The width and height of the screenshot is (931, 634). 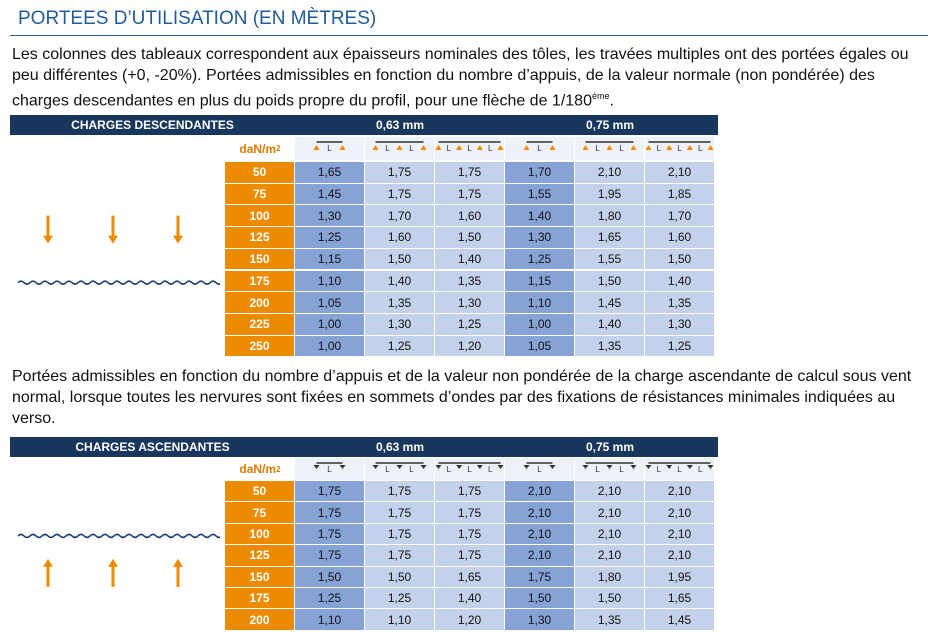 What do you see at coordinates (260, 469) in the screenshot?
I see `unit-header: daN/m 2` at bounding box center [260, 469].